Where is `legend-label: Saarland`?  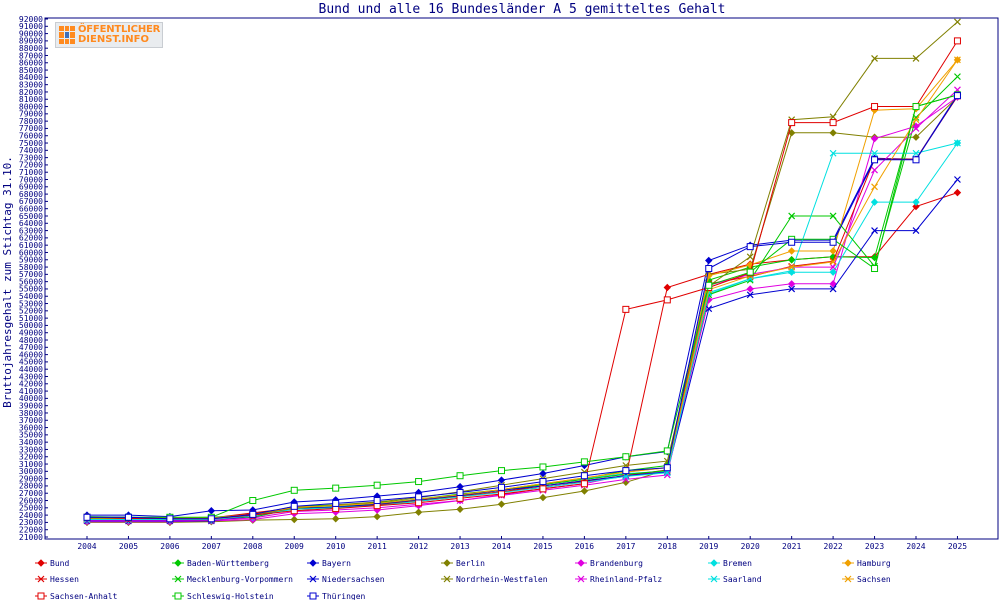
legend-label: Saarland is located at coordinates (742, 579).